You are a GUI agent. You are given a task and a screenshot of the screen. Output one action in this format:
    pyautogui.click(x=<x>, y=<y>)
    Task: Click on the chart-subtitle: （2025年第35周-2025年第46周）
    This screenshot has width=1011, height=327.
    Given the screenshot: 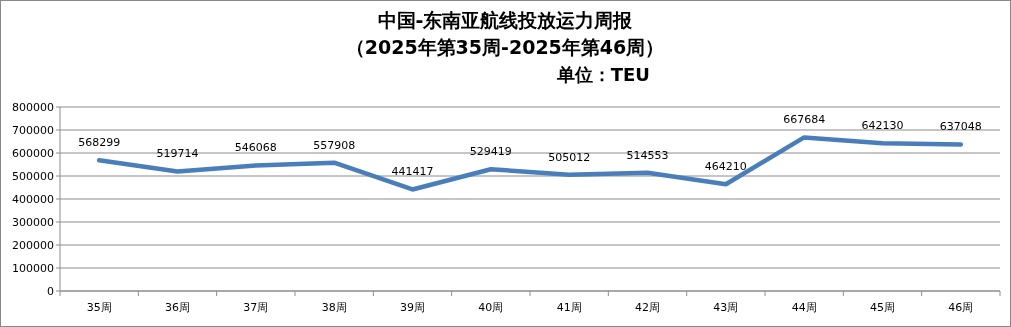 What is the action you would take?
    pyautogui.click(x=505, y=47)
    